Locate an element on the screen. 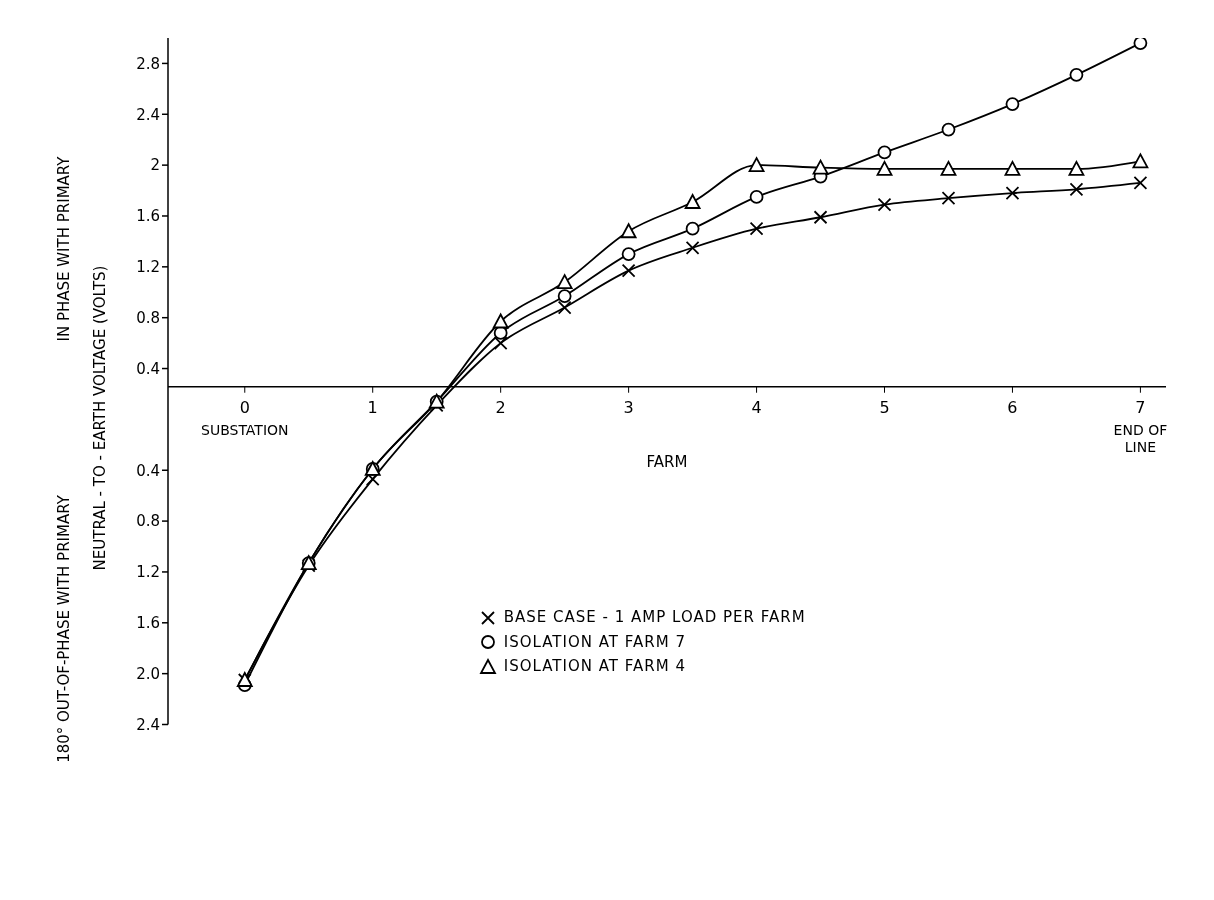 The width and height of the screenshot is (1214, 900). annotation: SUBSTATION is located at coordinates (245, 429).